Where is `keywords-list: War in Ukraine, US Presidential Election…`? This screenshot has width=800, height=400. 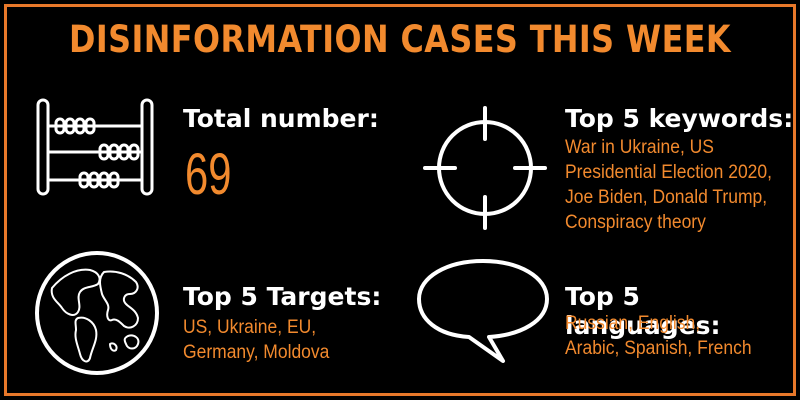
keywords-list: War in Ukraine, US Presidential Election… is located at coordinates (675, 185).